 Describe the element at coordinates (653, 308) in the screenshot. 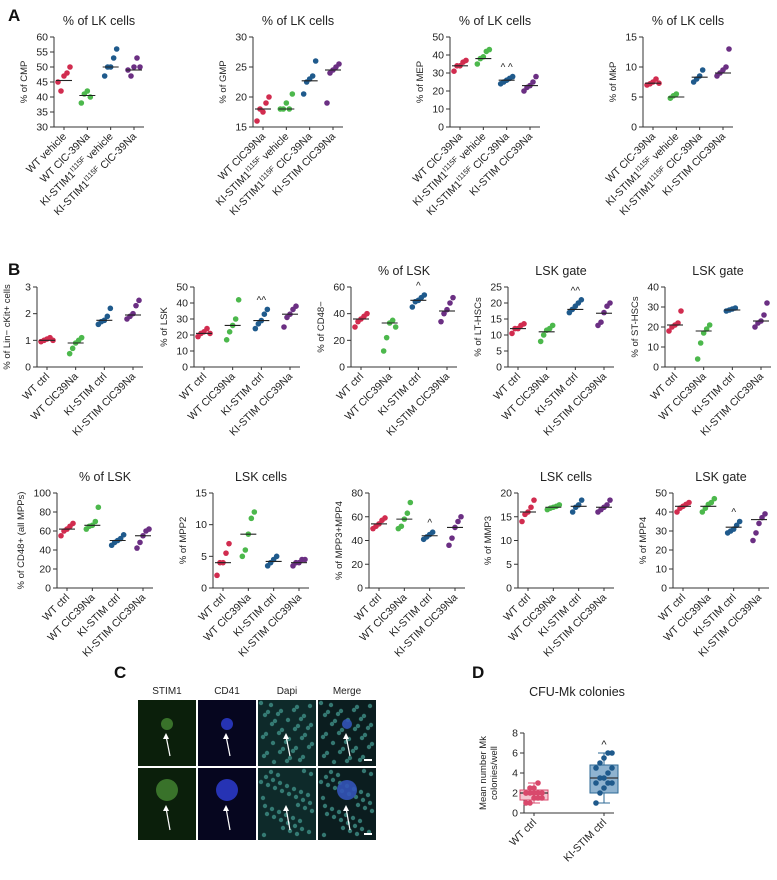

I see `y-tick-label: 30` at that location.